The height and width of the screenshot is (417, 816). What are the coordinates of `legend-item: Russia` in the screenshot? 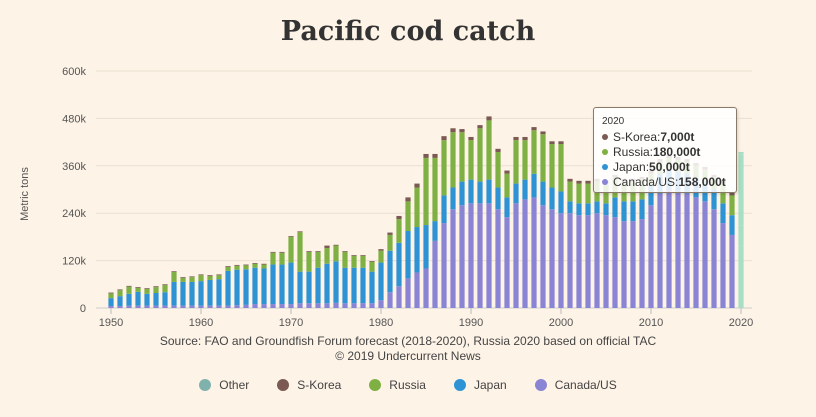 It's located at (397, 385).